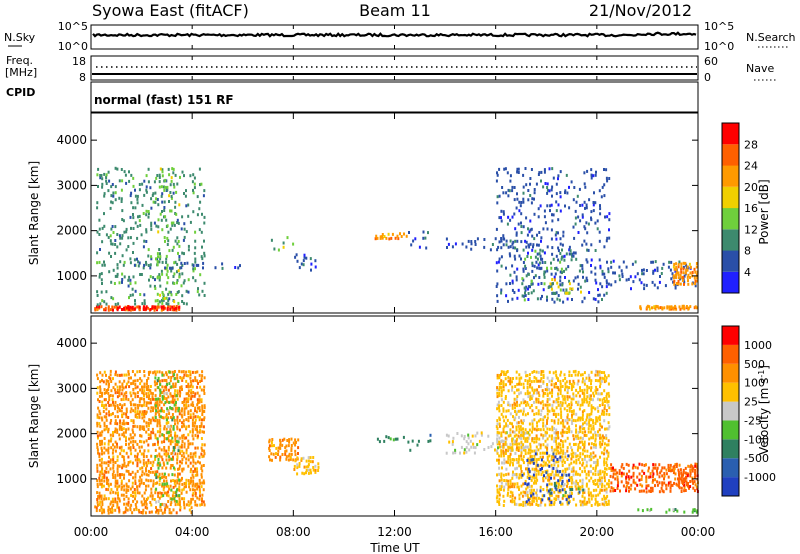  I want to click on colorbar-tick-label: 4, so click(747, 272).